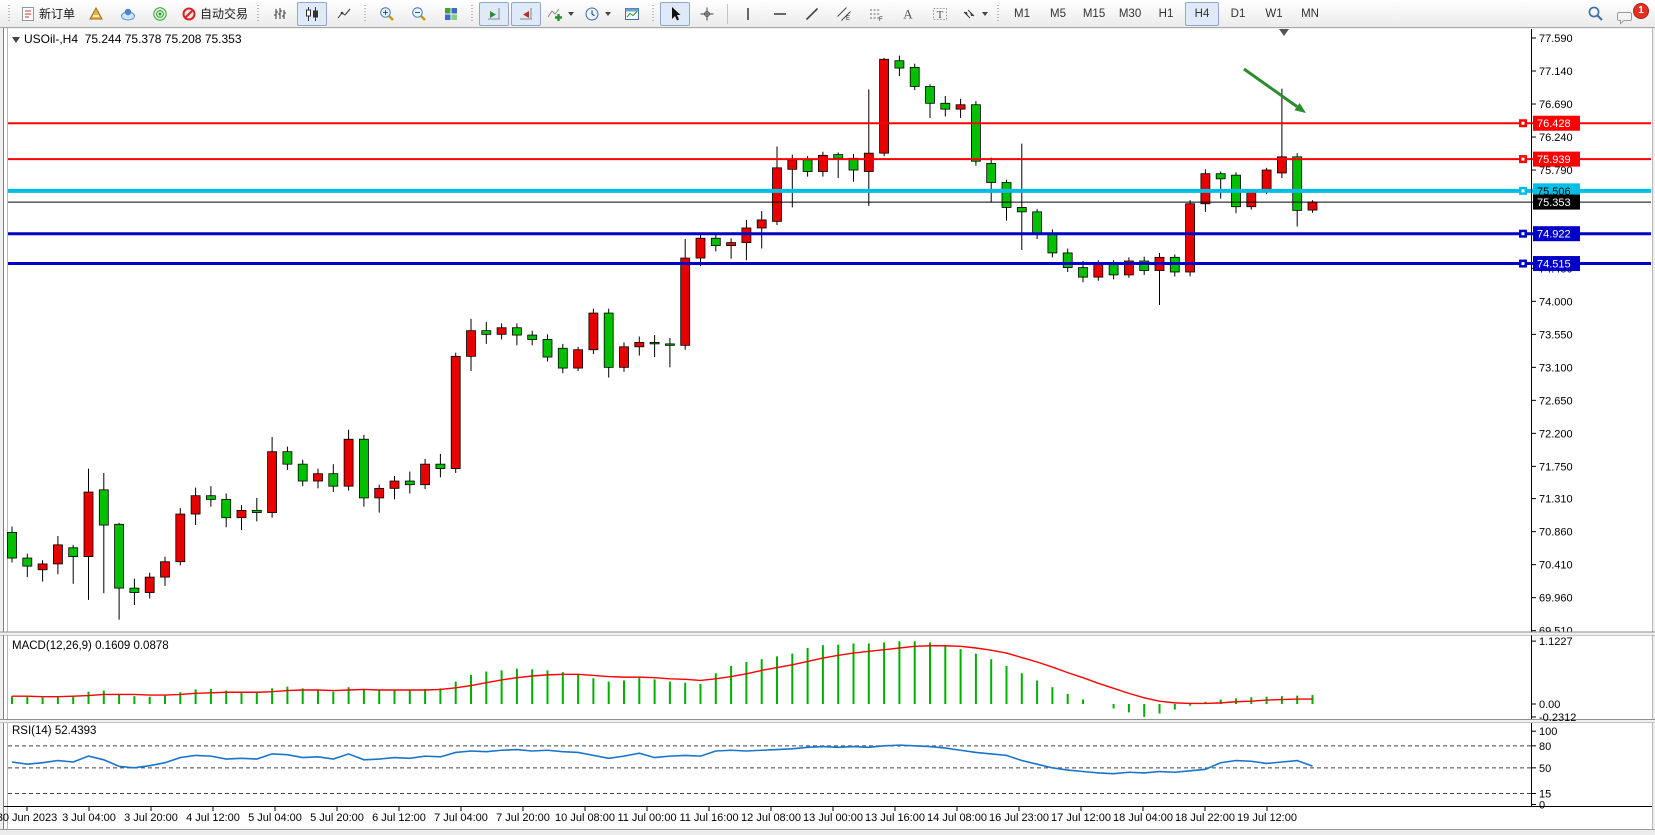 This screenshot has height=835, width=1655. I want to click on price-badge-76.428, so click(1556, 123).